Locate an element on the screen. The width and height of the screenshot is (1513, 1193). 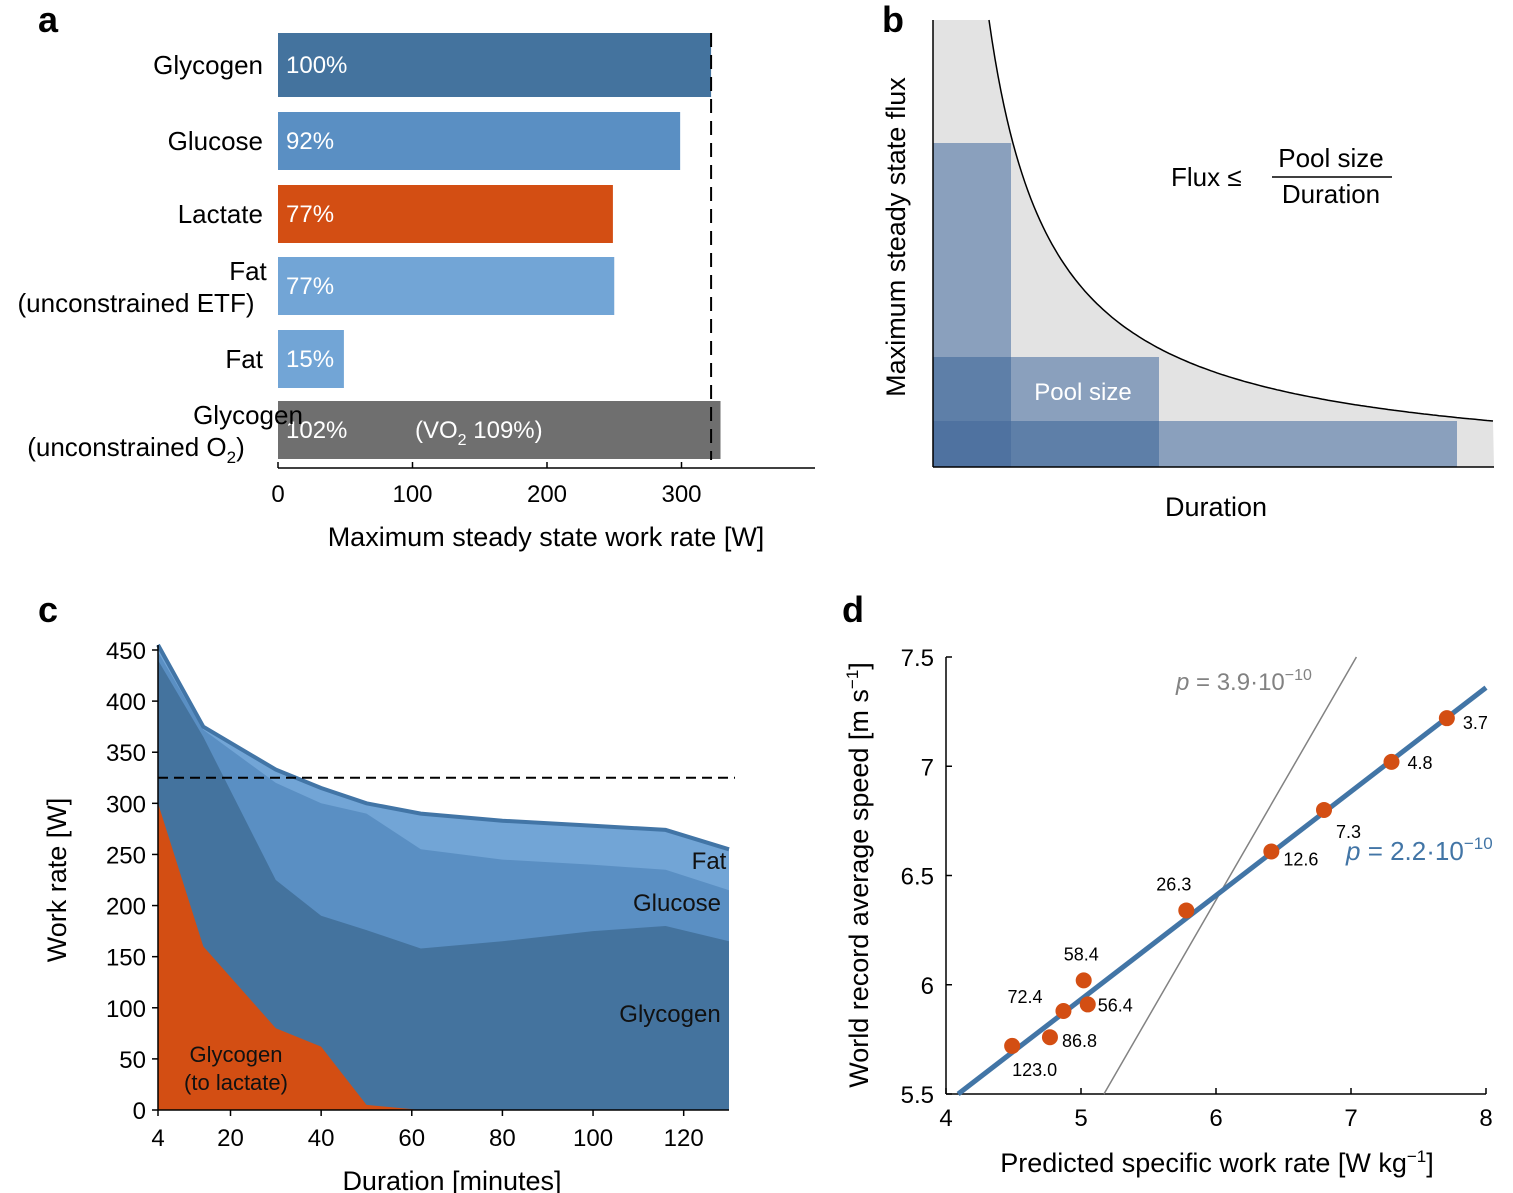
bar-percent-label-3: 77% is located at coordinates (310, 286).